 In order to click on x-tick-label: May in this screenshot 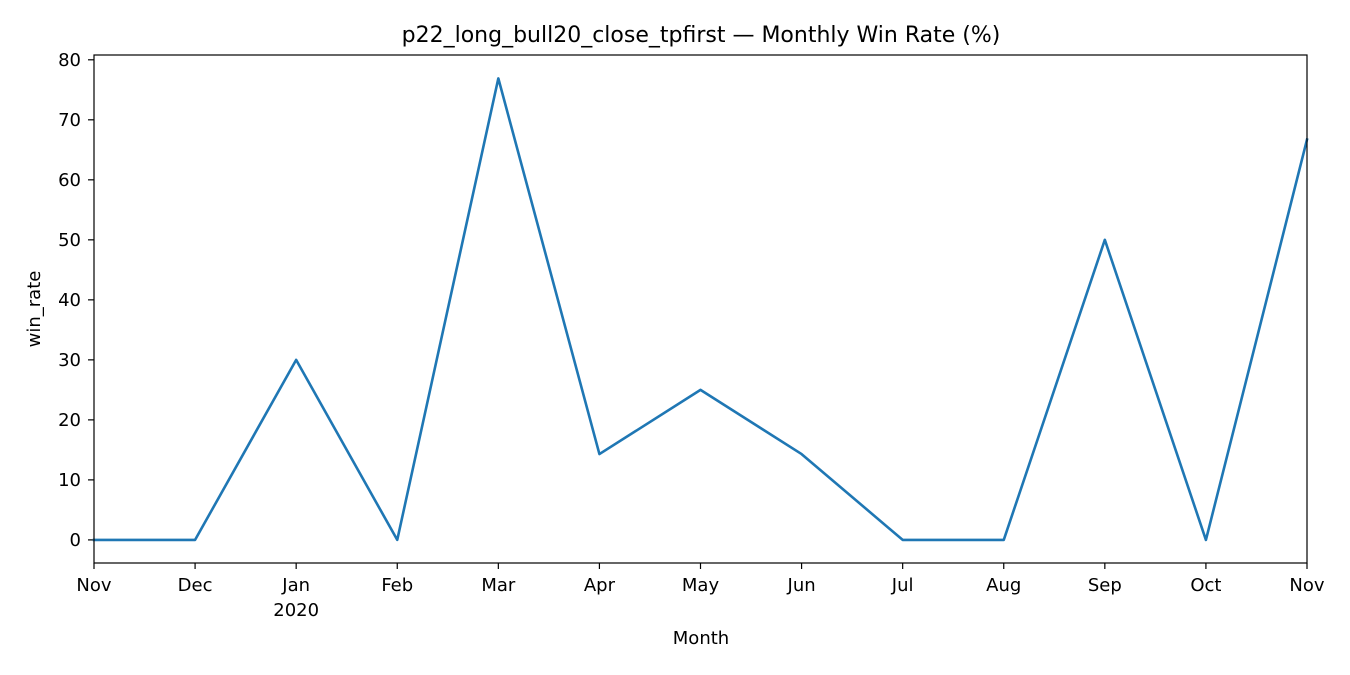, I will do `click(701, 585)`.